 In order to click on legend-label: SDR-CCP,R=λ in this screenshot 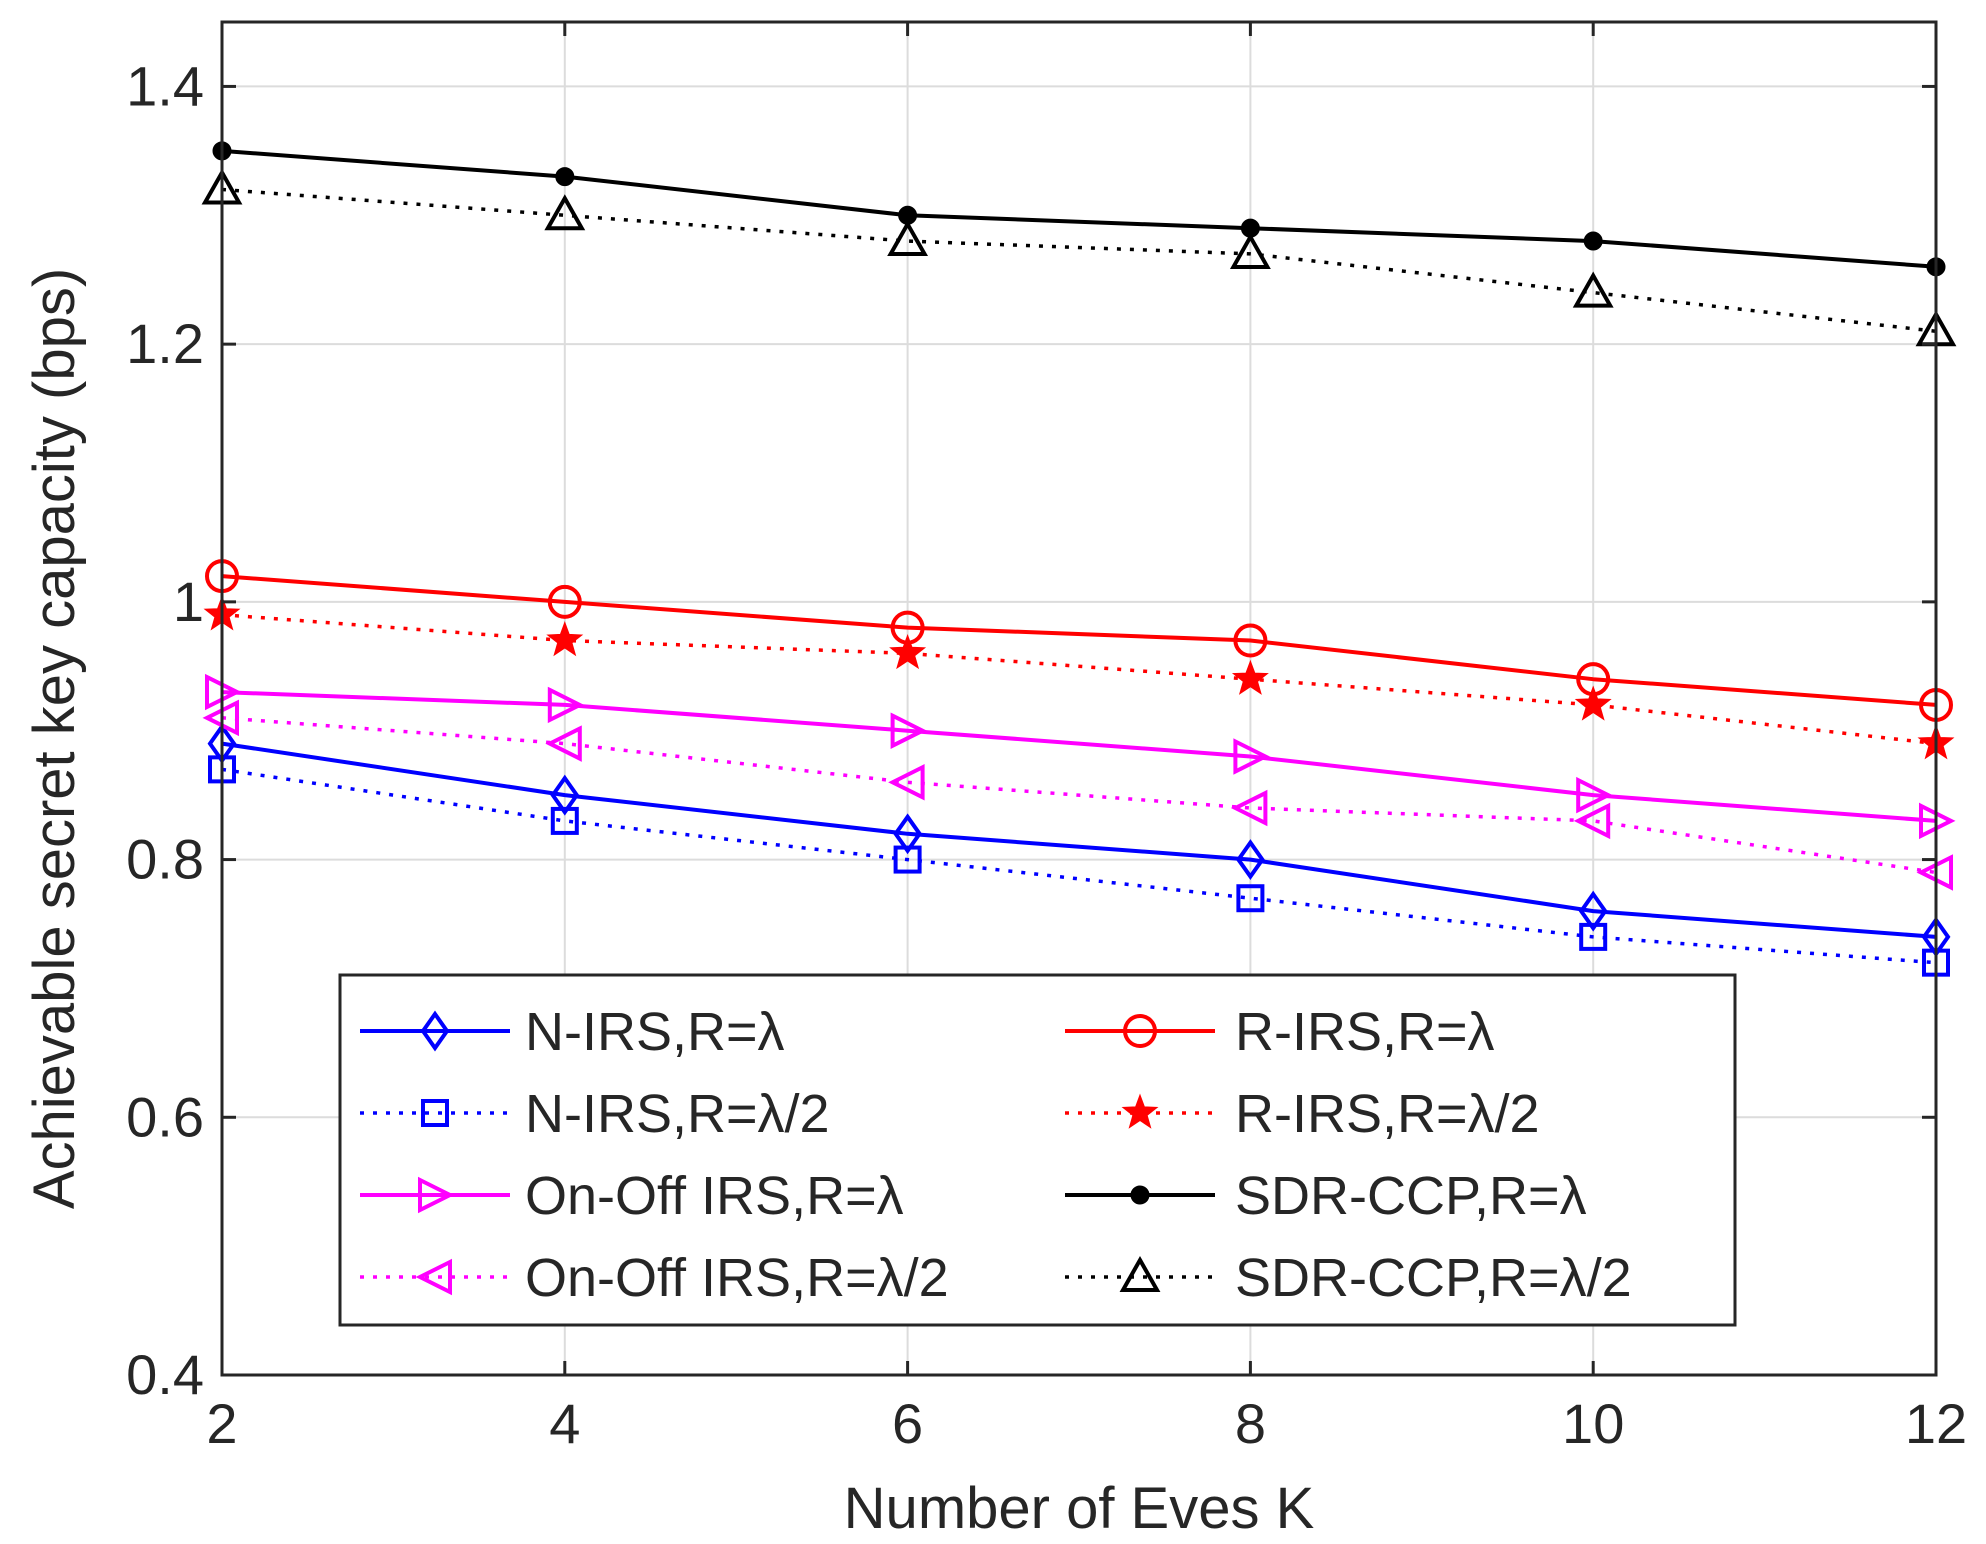, I will do `click(1411, 1196)`.